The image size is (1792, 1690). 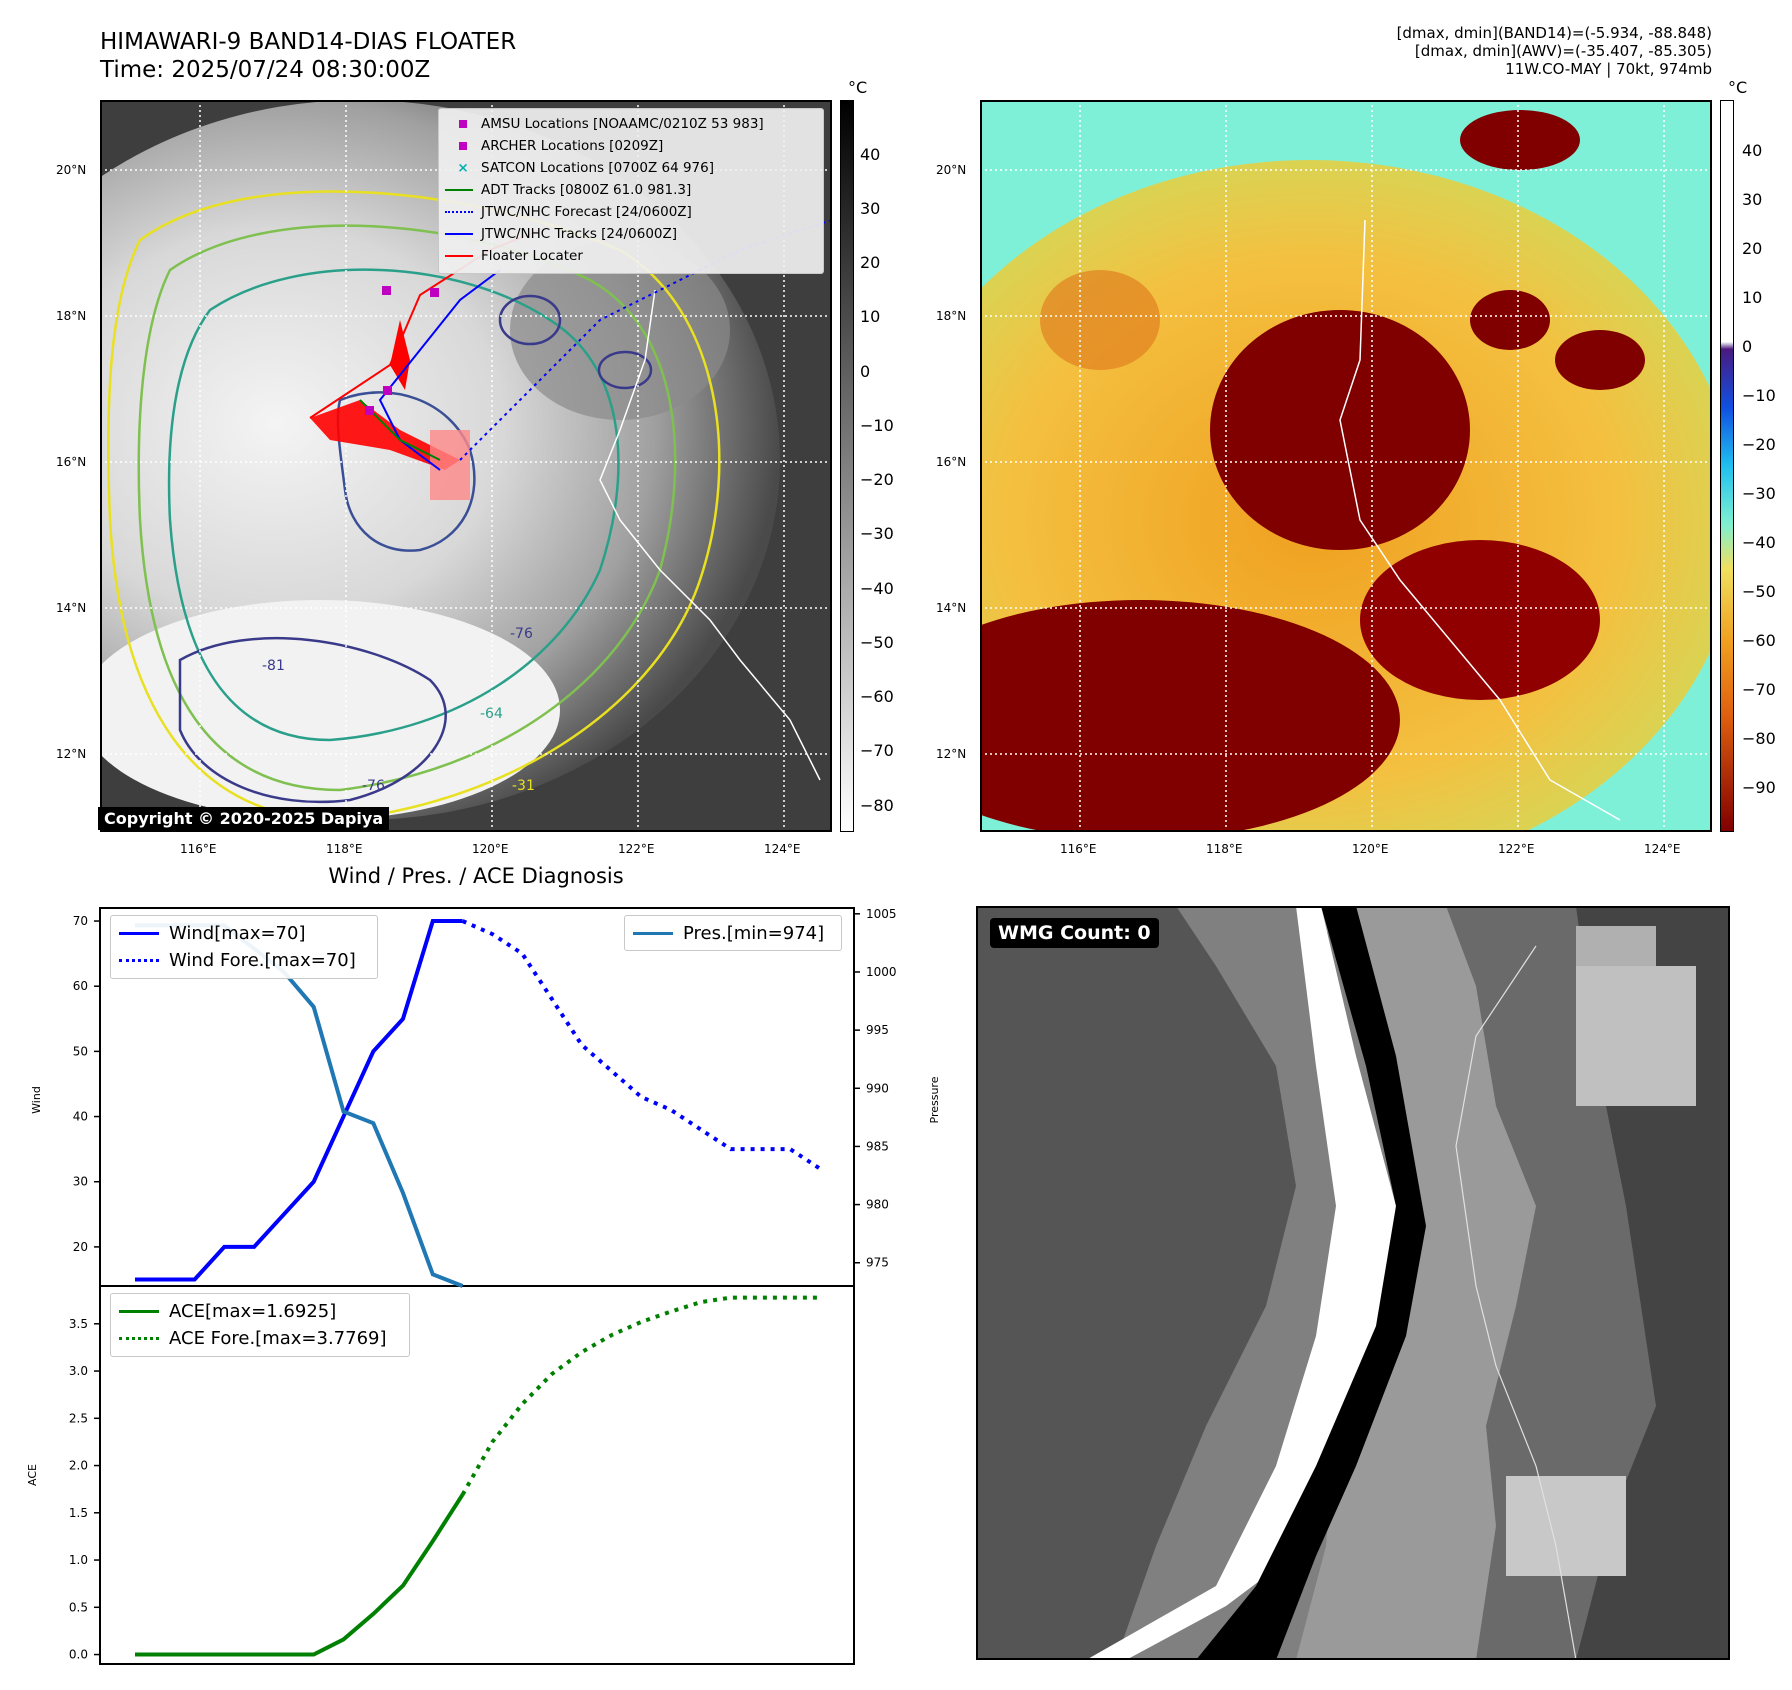 What do you see at coordinates (1554, 33) in the screenshot?
I see `info-line-1: [dmax, dmin](BAND14)=(-5.934, -88.848)` at bounding box center [1554, 33].